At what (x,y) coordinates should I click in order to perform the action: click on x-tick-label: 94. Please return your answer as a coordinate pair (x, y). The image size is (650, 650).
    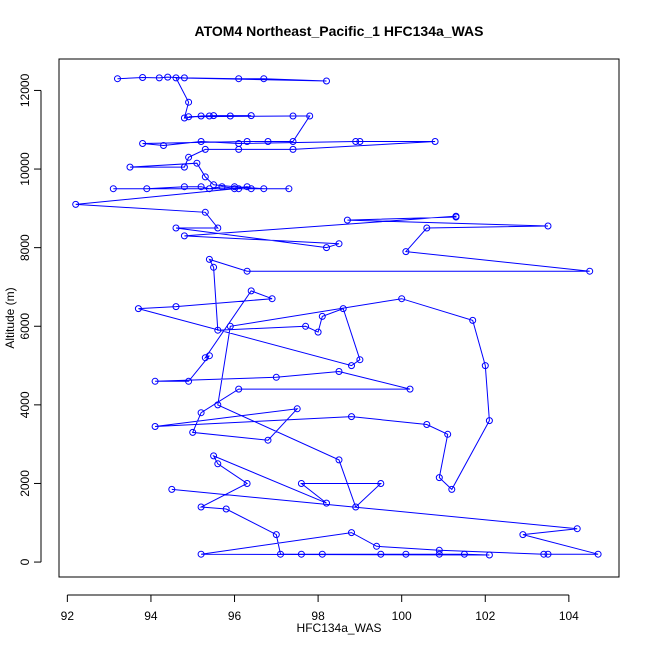
    Looking at the image, I should click on (151, 616).